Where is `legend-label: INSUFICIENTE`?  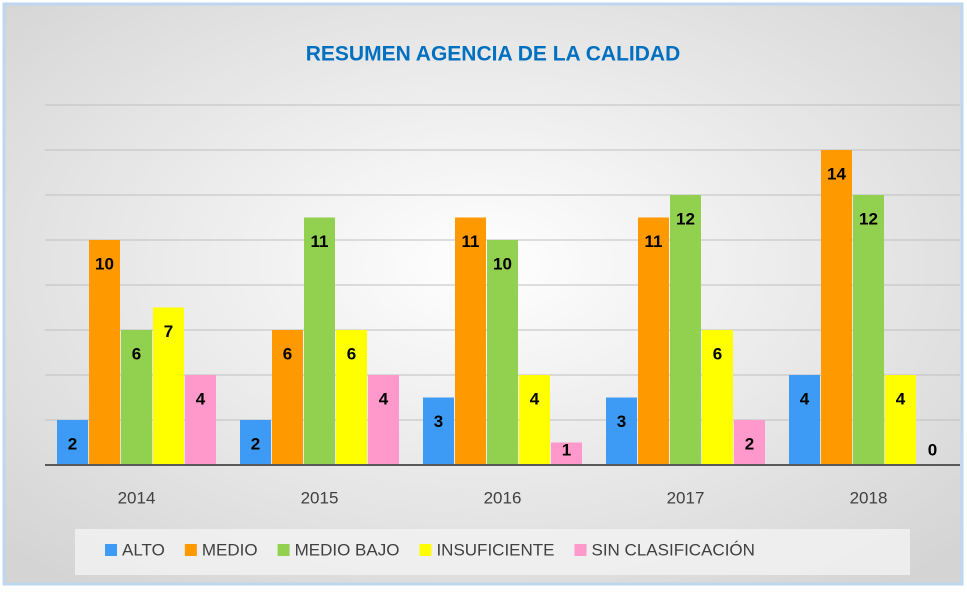 legend-label: INSUFICIENTE is located at coordinates (495, 549).